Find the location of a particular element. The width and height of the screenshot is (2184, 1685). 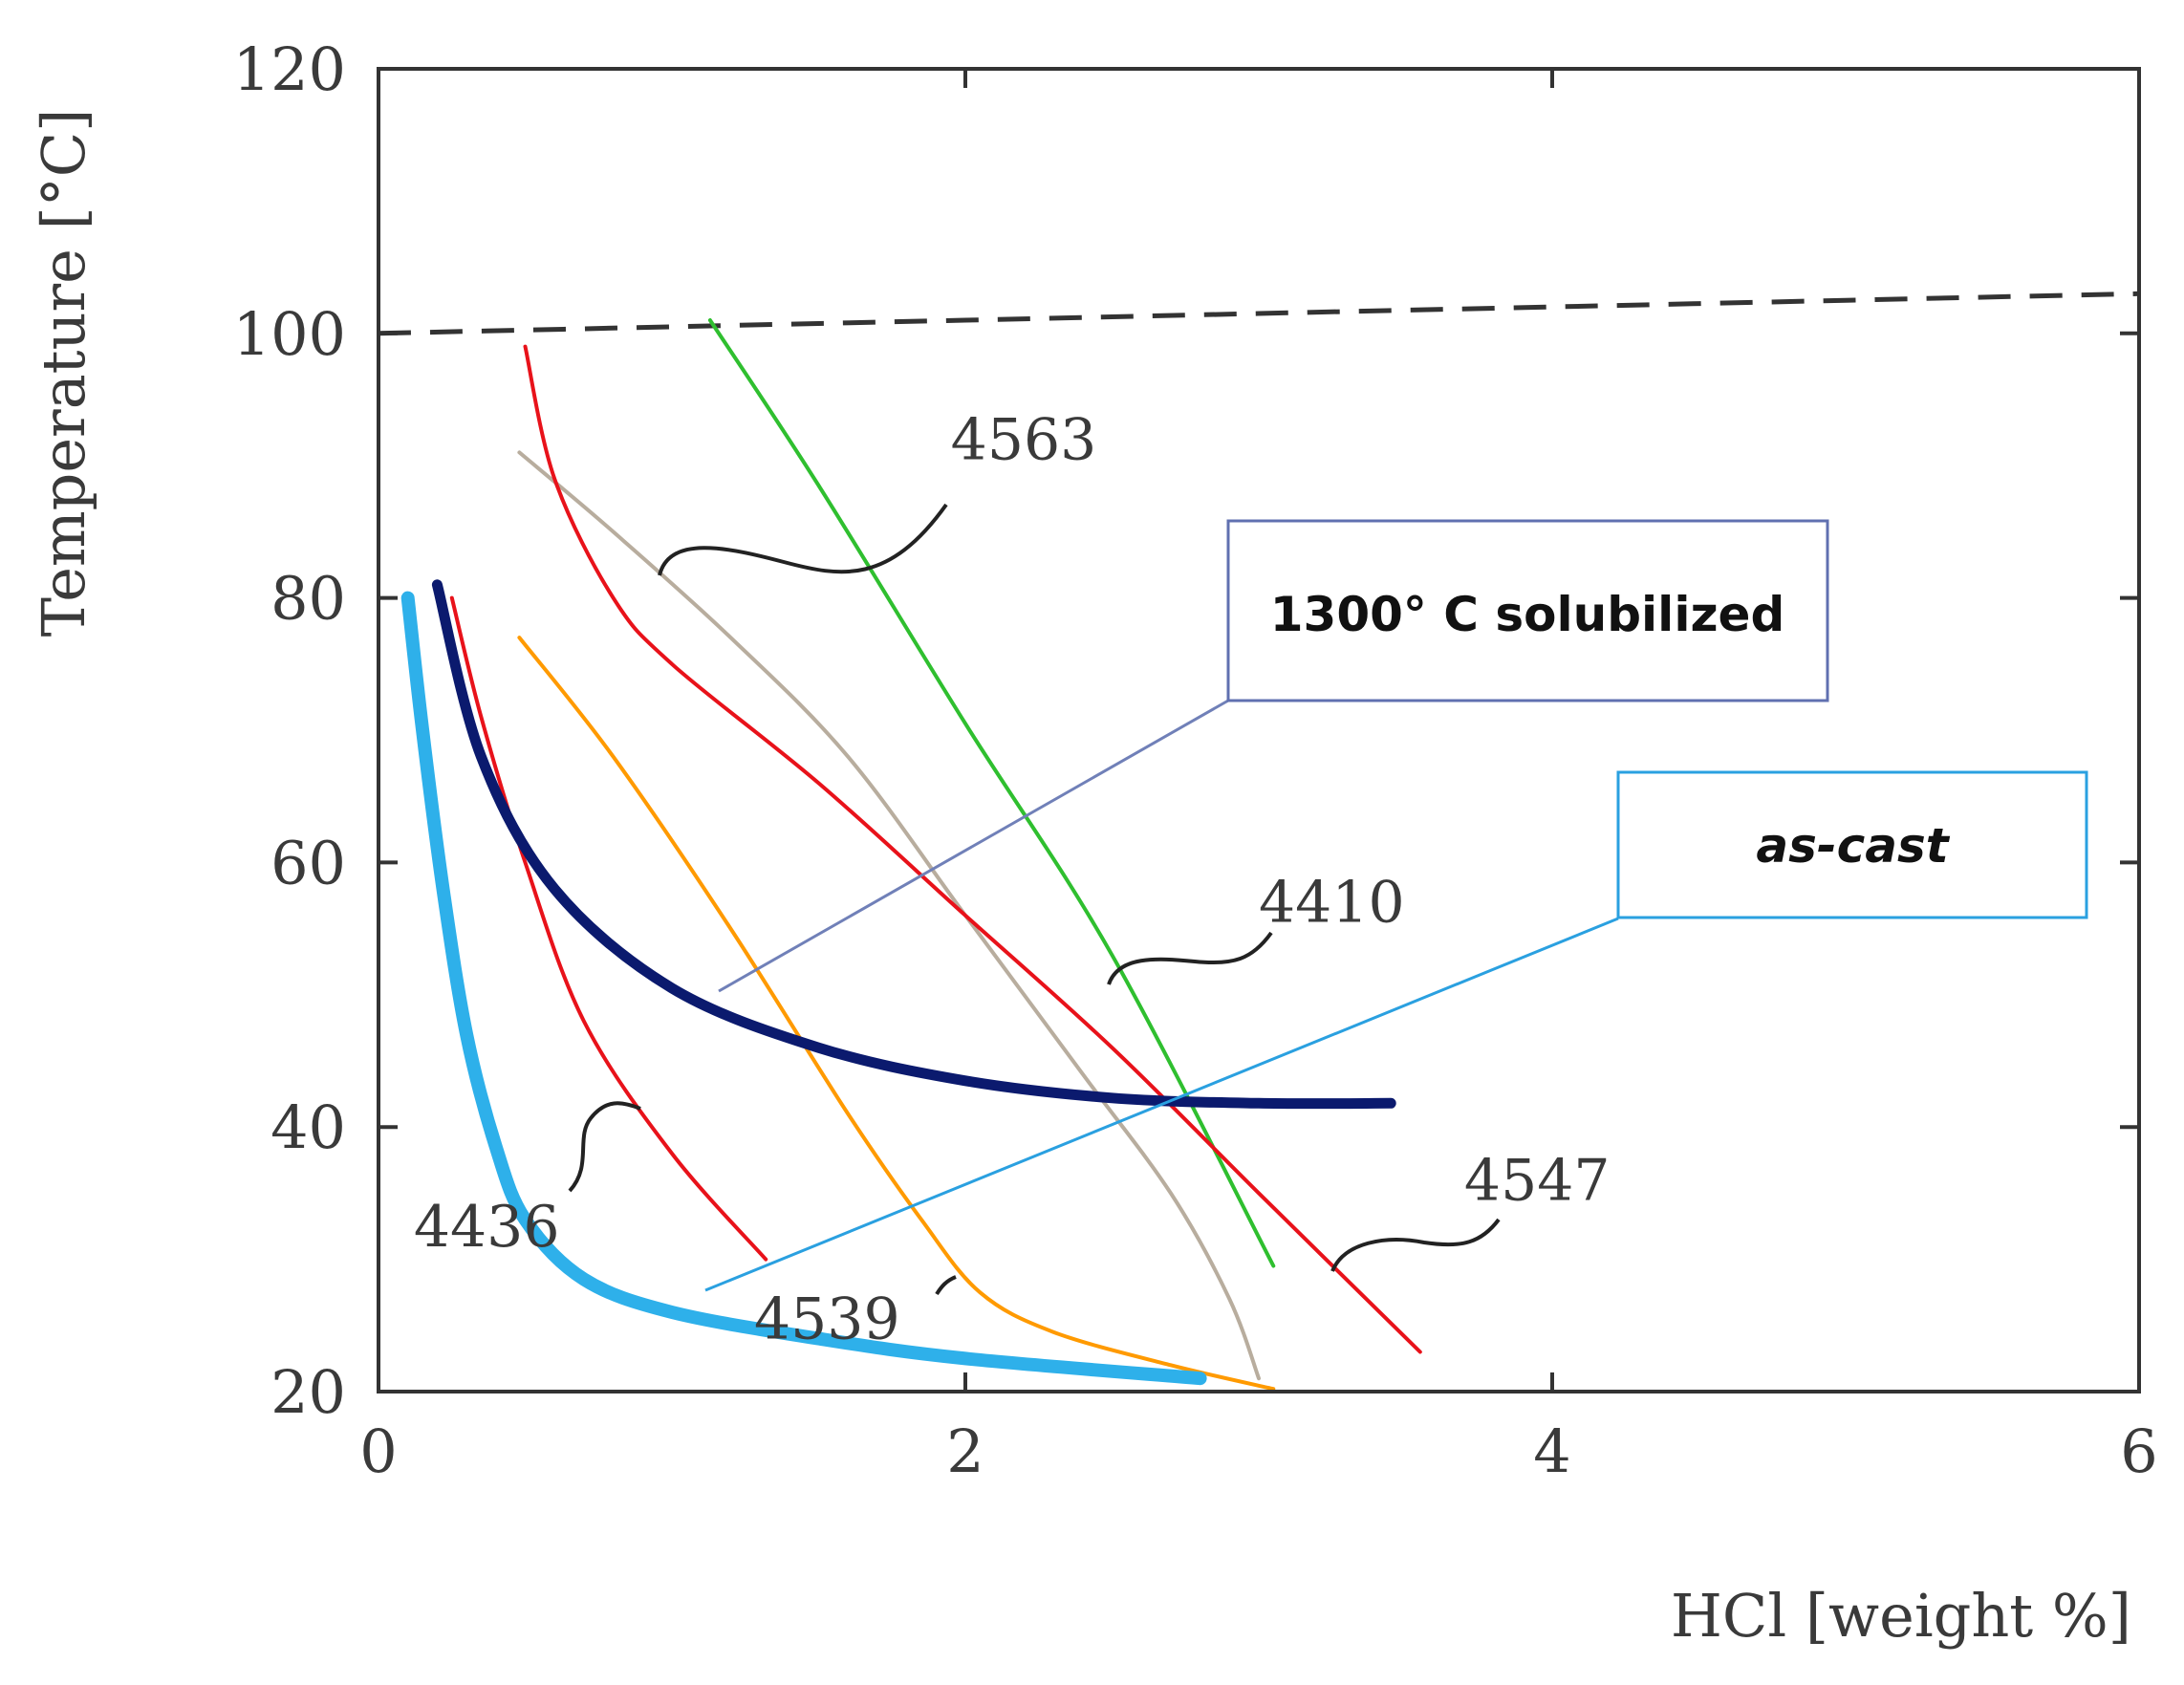

callout-text-1300-c-solubilized: 1300° C solubilized is located at coordinates (1527, 614).